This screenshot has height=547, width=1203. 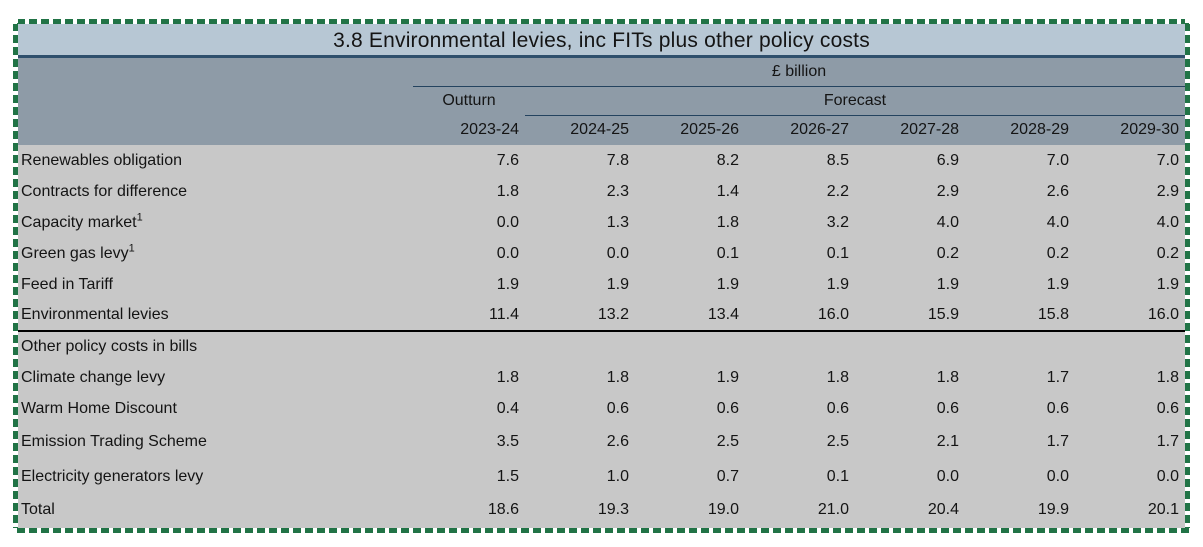 What do you see at coordinates (489, 129) in the screenshot?
I see `column-header: 2023-24` at bounding box center [489, 129].